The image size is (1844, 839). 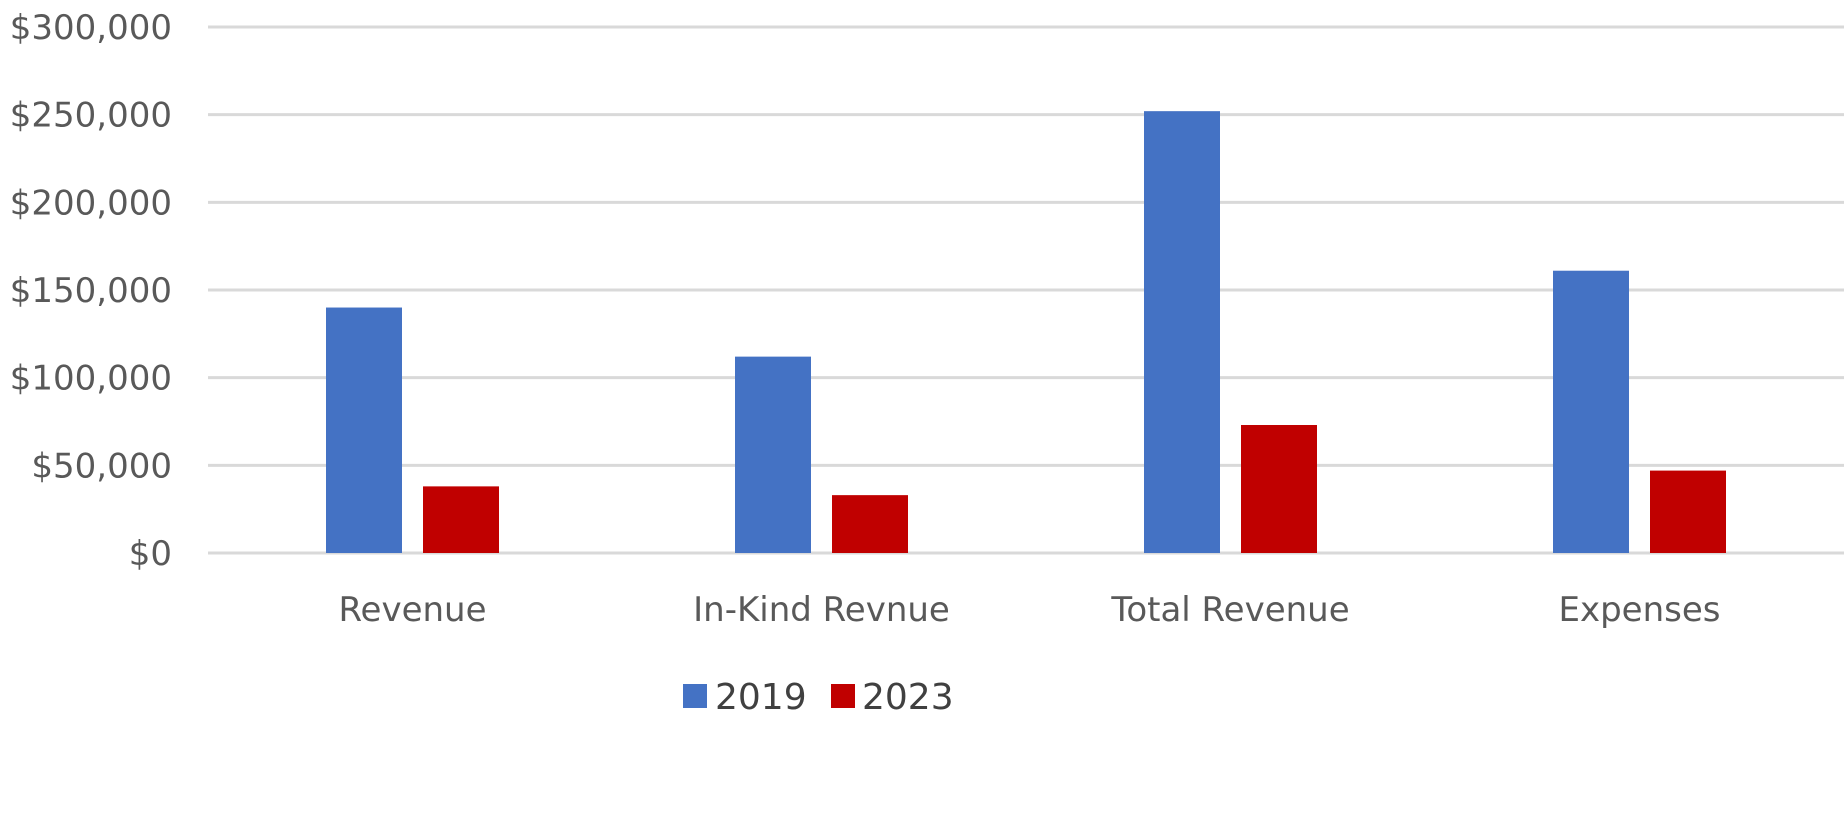 I want to click on legend-label-2023: 2023, so click(x=908, y=697).